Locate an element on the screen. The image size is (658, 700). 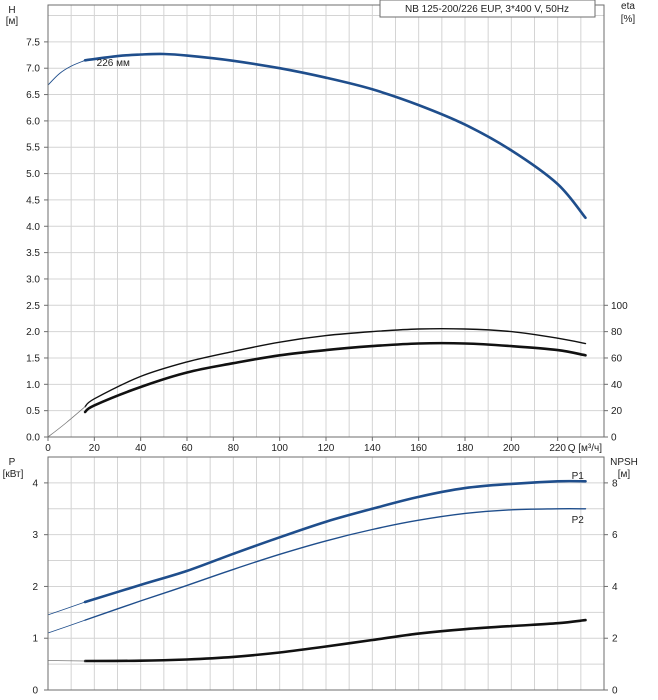
chart-title: NB 125-200/226 EUP, 3*400 V, 50Hz is located at coordinates (487, 9).